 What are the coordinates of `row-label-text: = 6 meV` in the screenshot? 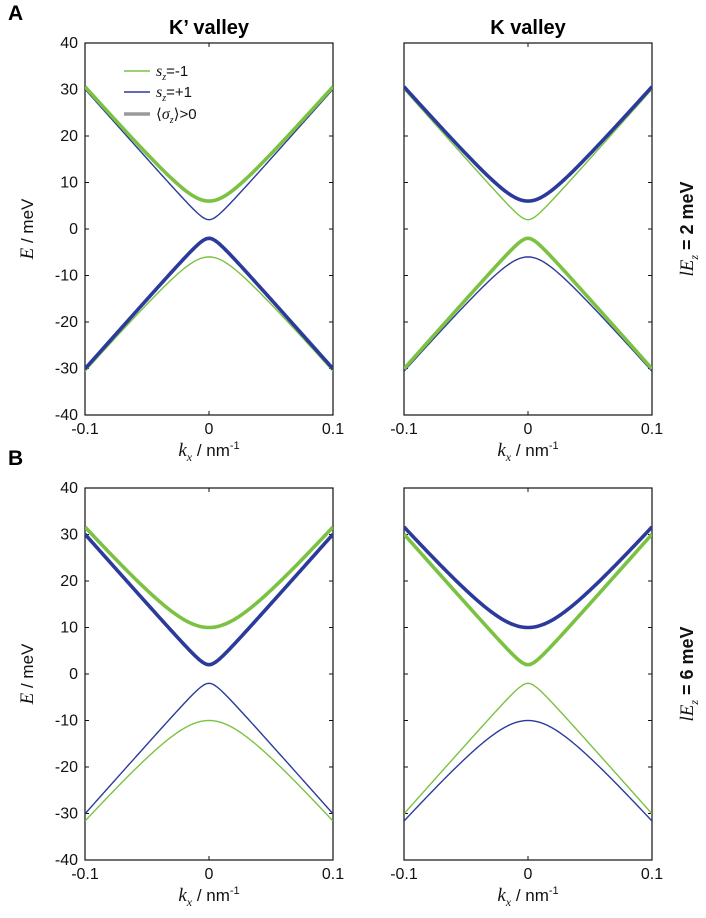 It's located at (687, 663).